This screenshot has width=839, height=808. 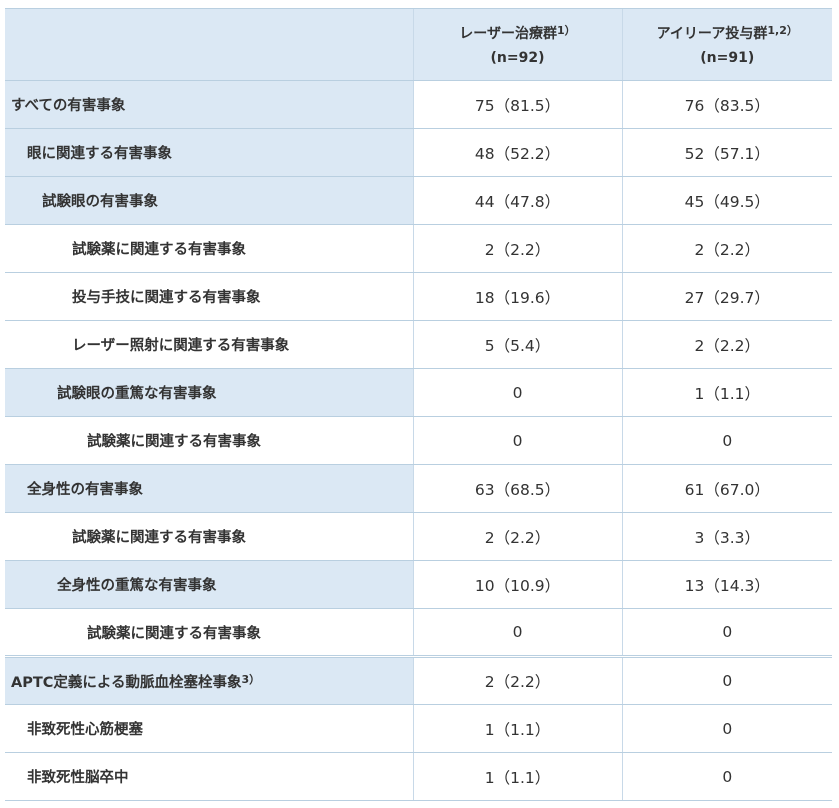 What do you see at coordinates (209, 152) in the screenshot?
I see `row-label: 眼に関連する有害事象` at bounding box center [209, 152].